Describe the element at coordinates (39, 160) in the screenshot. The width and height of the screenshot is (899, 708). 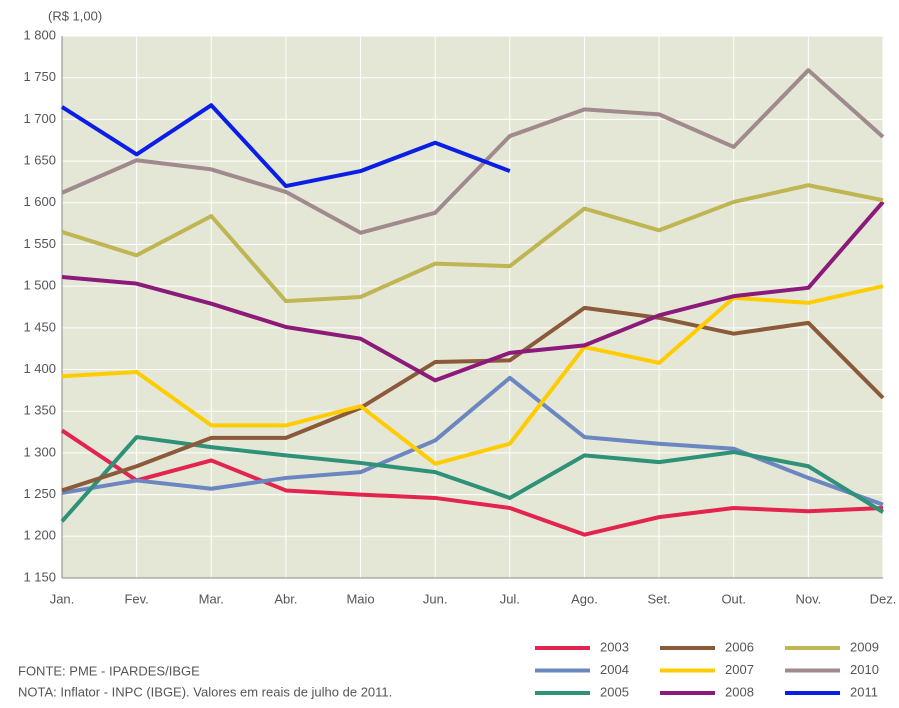
I see `y-tick-label: 1 650` at that location.